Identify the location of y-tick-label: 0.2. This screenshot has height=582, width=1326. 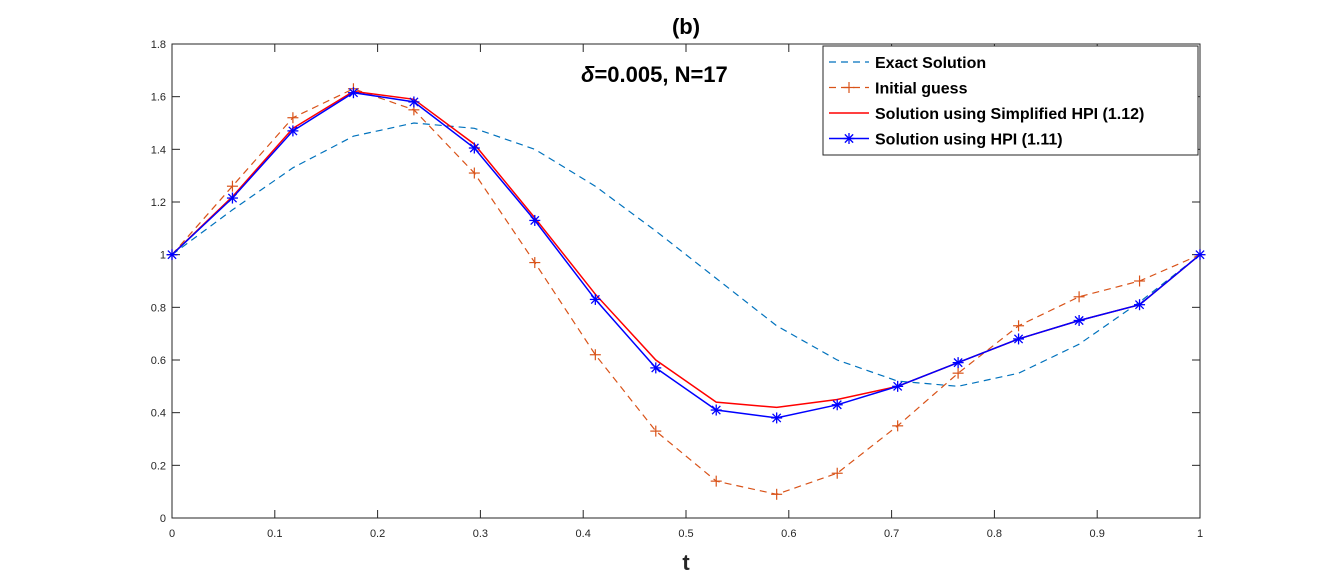
(158, 466).